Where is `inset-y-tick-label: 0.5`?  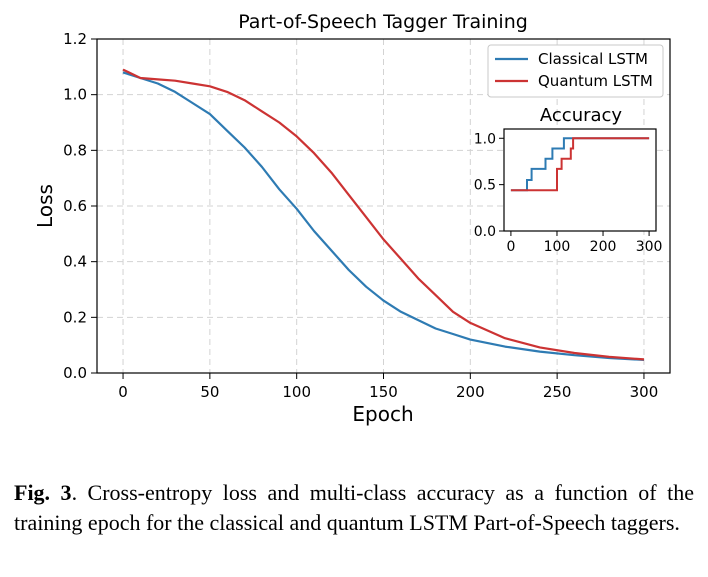 inset-y-tick-label: 0.5 is located at coordinates (485, 186).